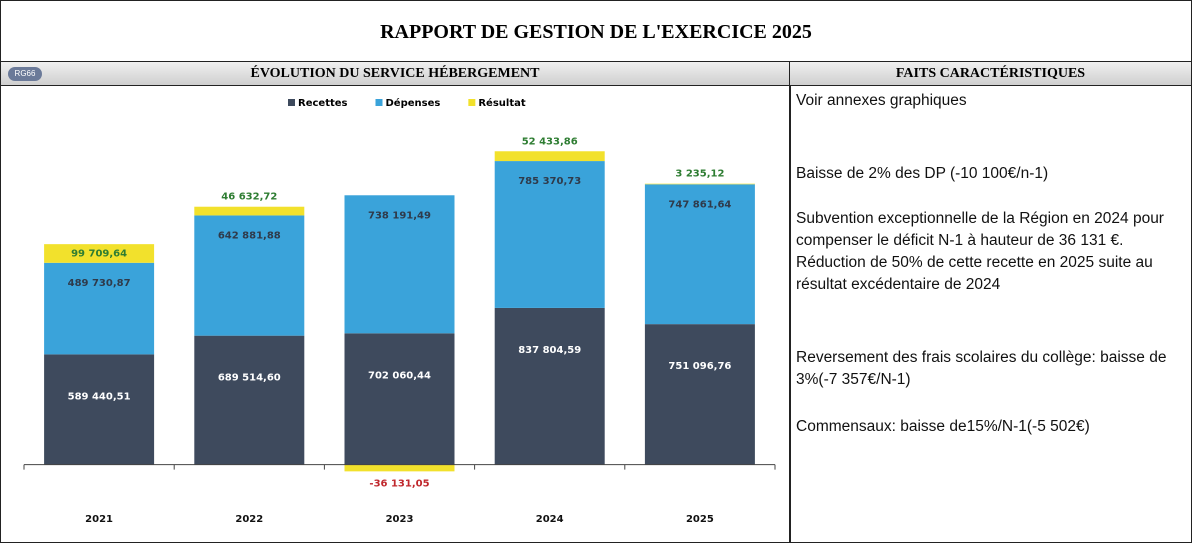 This screenshot has width=1192, height=543. I want to click on value-label: -36 131,05, so click(399, 483).